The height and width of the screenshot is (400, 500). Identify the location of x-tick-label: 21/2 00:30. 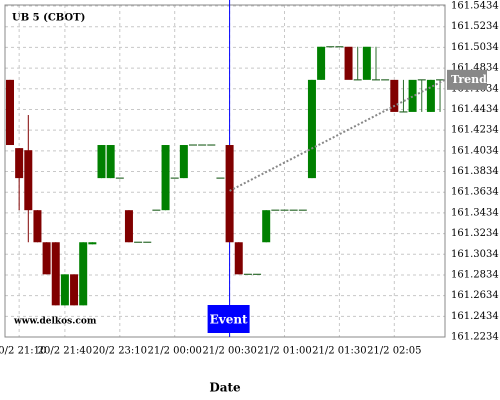
(229, 351).